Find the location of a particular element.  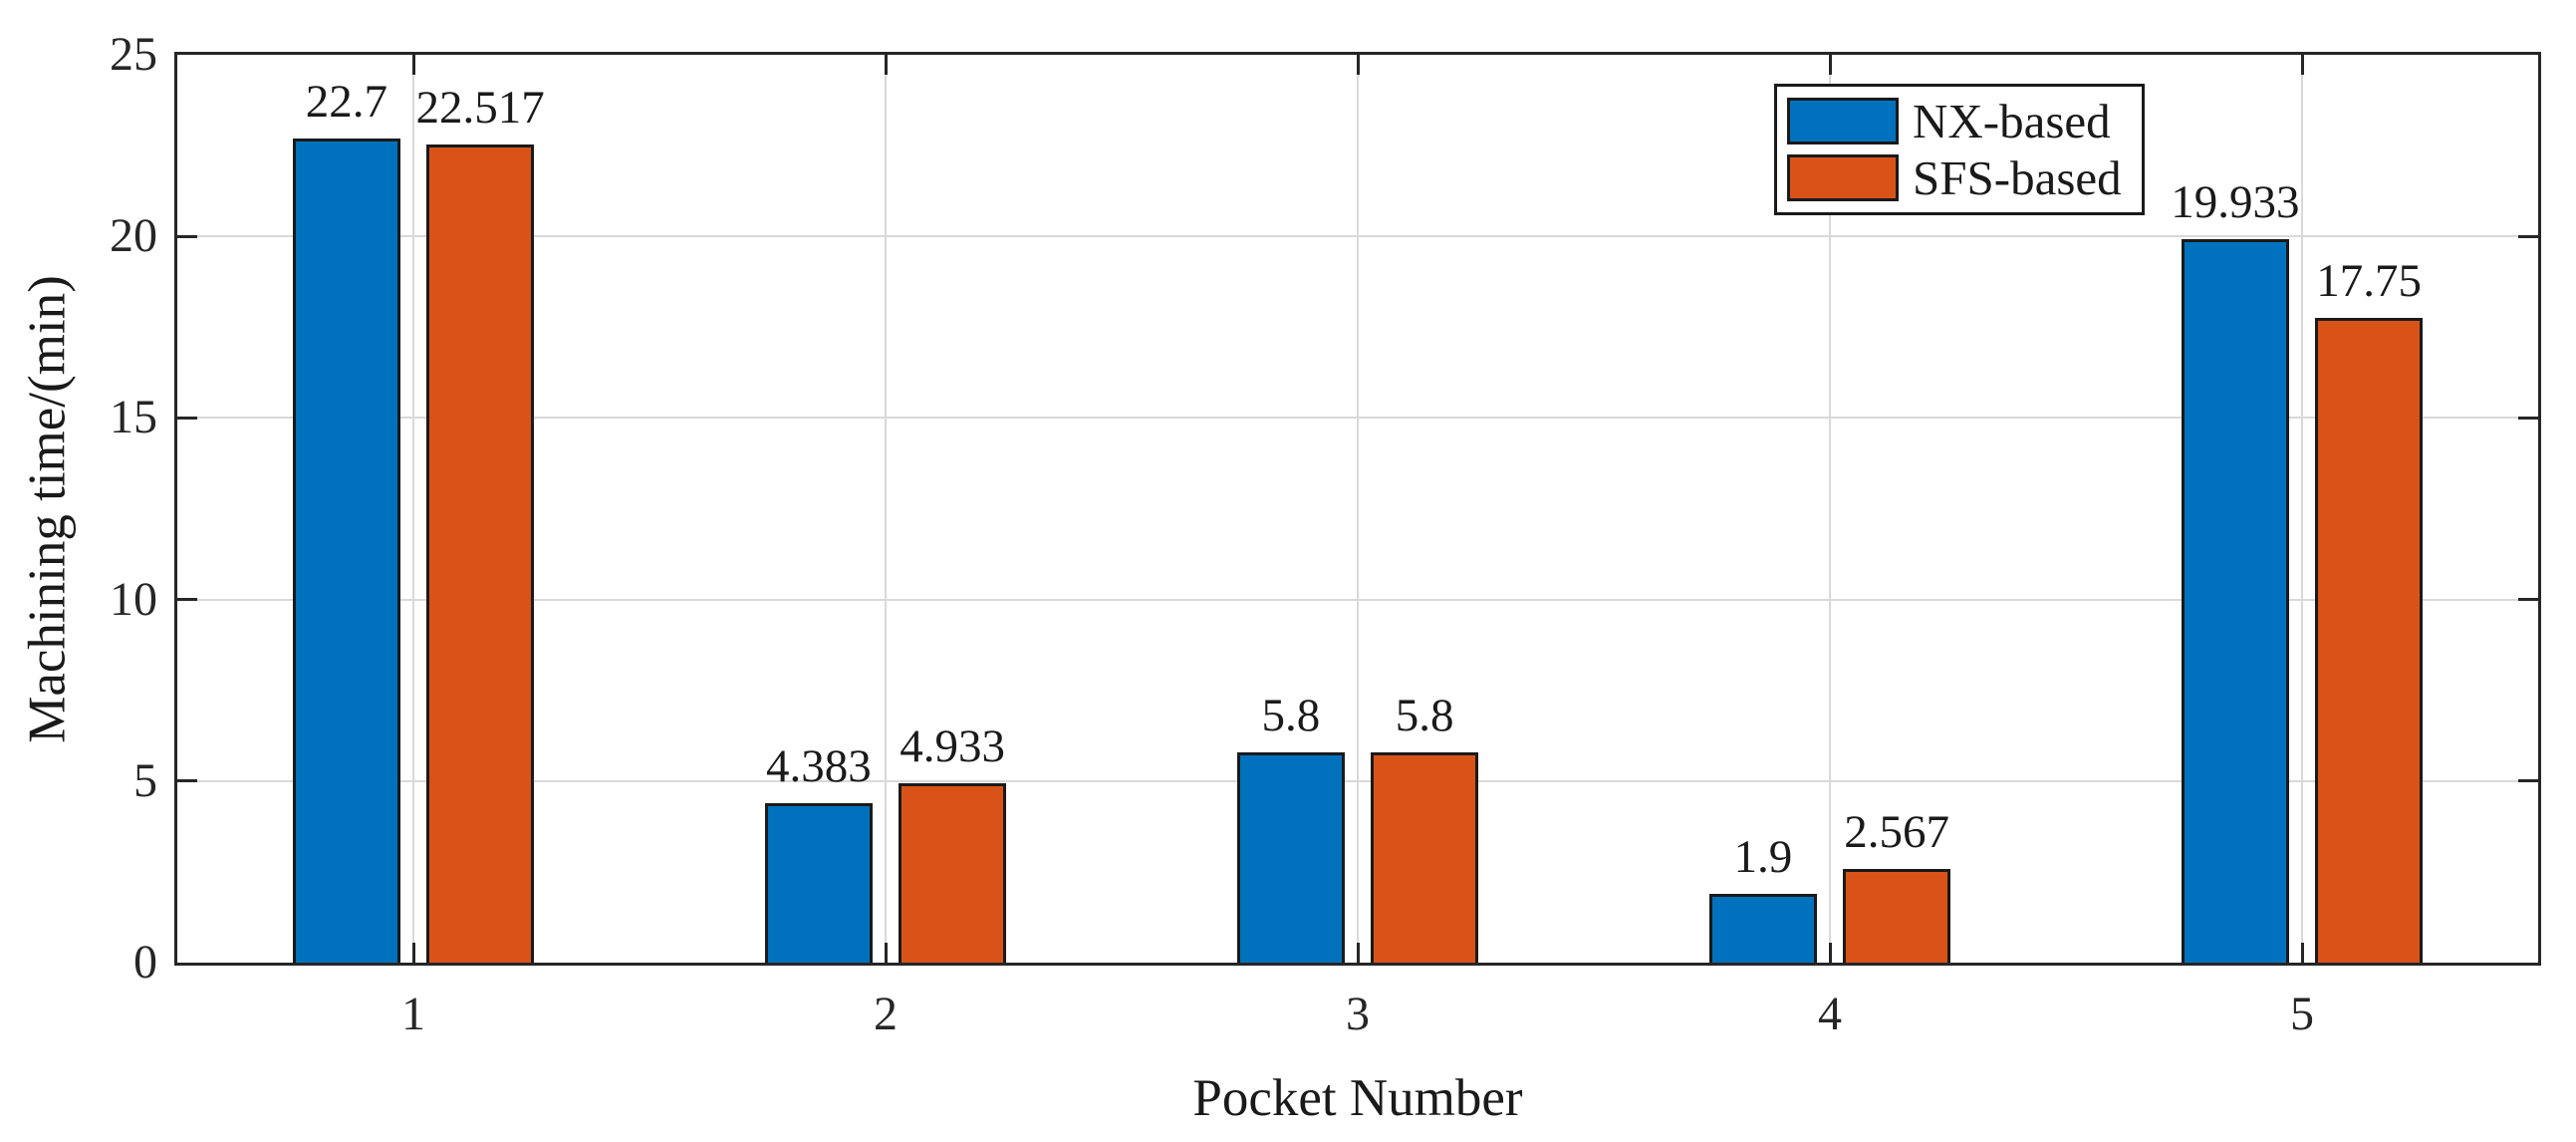

legend-swatch-sfs-based is located at coordinates (1843, 177).